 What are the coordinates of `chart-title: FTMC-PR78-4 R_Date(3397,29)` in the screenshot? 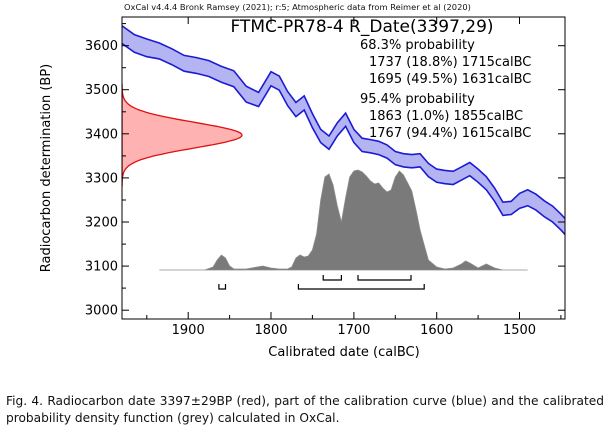 It's located at (361, 27).